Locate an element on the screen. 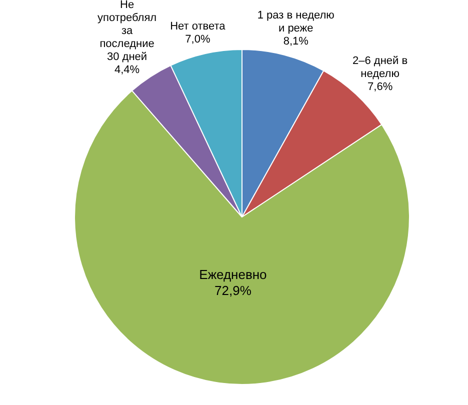  data-label: 8,1% is located at coordinates (296, 41).